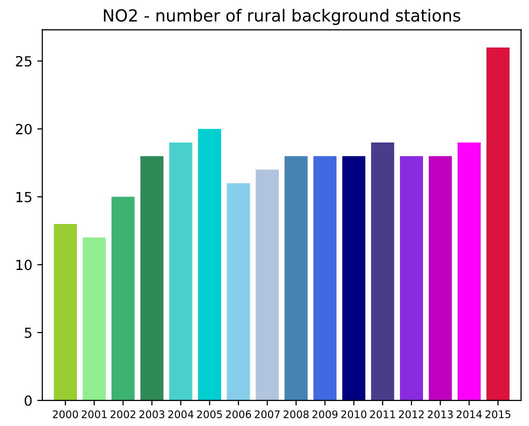 Image resolution: width=529 pixels, height=426 pixels. I want to click on x-tick-label: 2003, so click(151, 414).